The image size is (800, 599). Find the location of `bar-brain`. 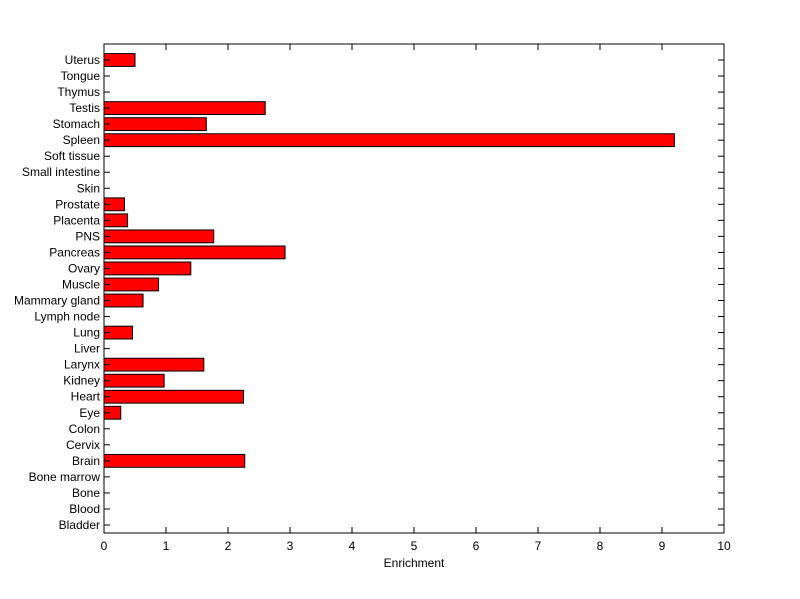

bar-brain is located at coordinates (174, 460).